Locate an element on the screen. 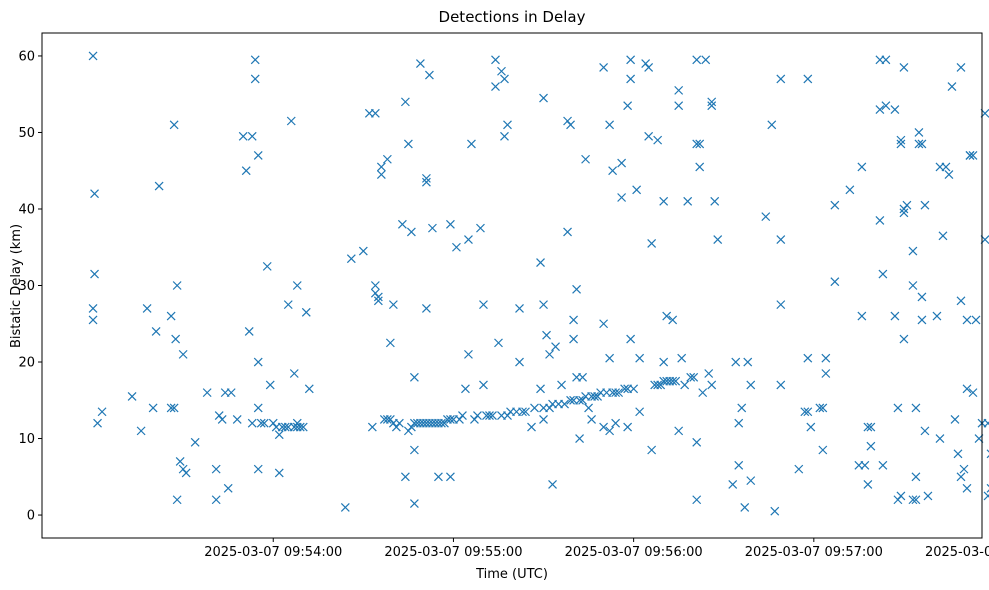 Image resolution: width=989 pixels, height=590 pixels. y-tick-label: 30 is located at coordinates (26, 286).